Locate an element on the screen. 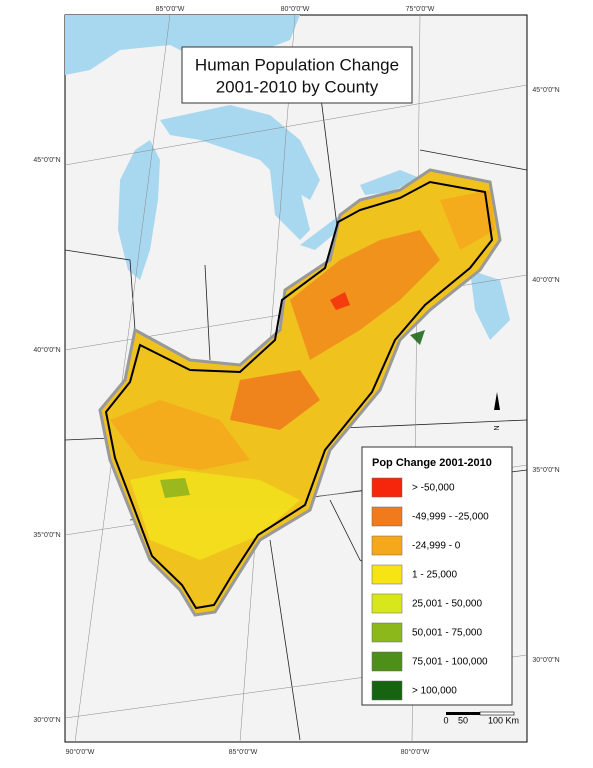  graticule-label: 75°0'0"W is located at coordinates (420, 9).